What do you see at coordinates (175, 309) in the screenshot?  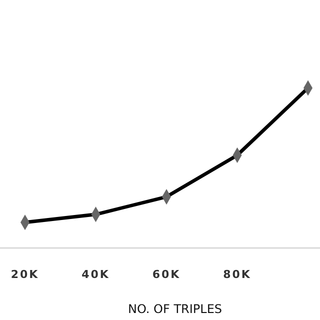 I see `x-axis-title: NO. OF TRIPLES` at bounding box center [175, 309].